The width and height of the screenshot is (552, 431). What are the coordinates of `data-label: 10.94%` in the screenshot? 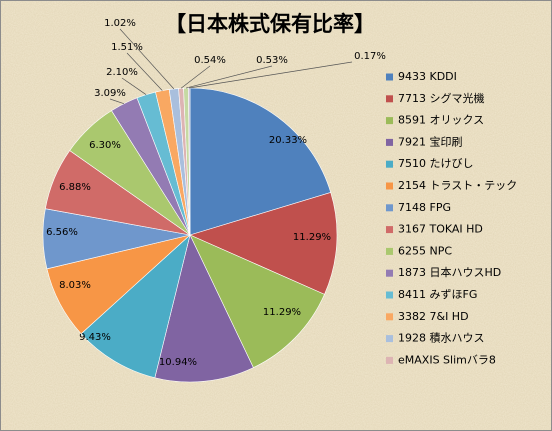 It's located at (178, 362).